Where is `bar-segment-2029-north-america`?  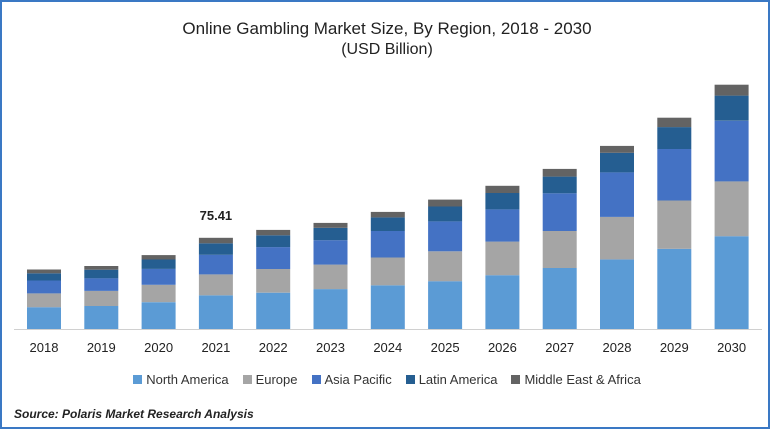 bar-segment-2029-north-america is located at coordinates (674, 288).